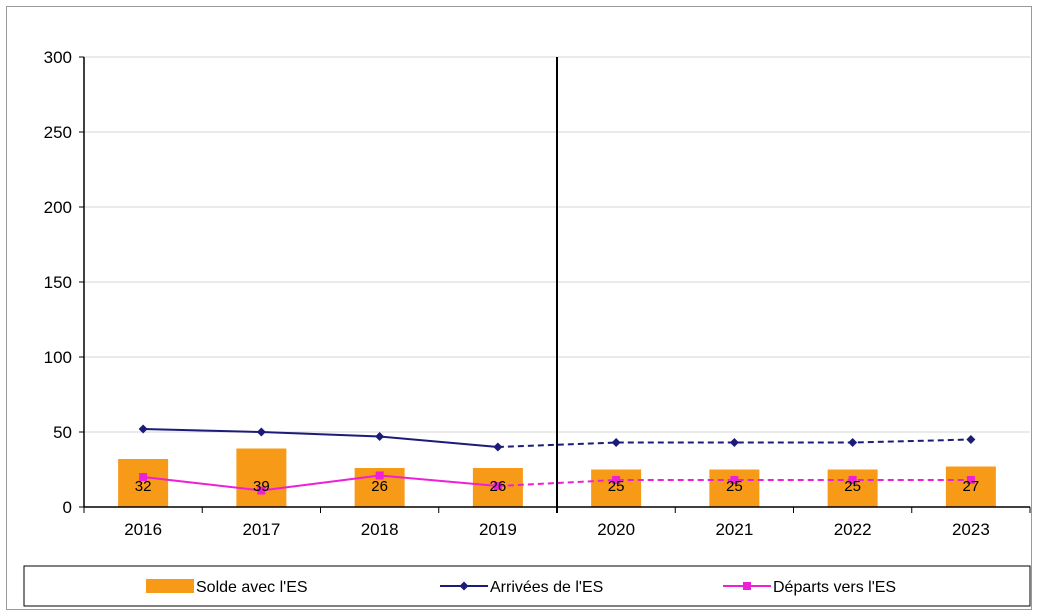  I want to click on y-tick-label-100: 100, so click(58, 357).